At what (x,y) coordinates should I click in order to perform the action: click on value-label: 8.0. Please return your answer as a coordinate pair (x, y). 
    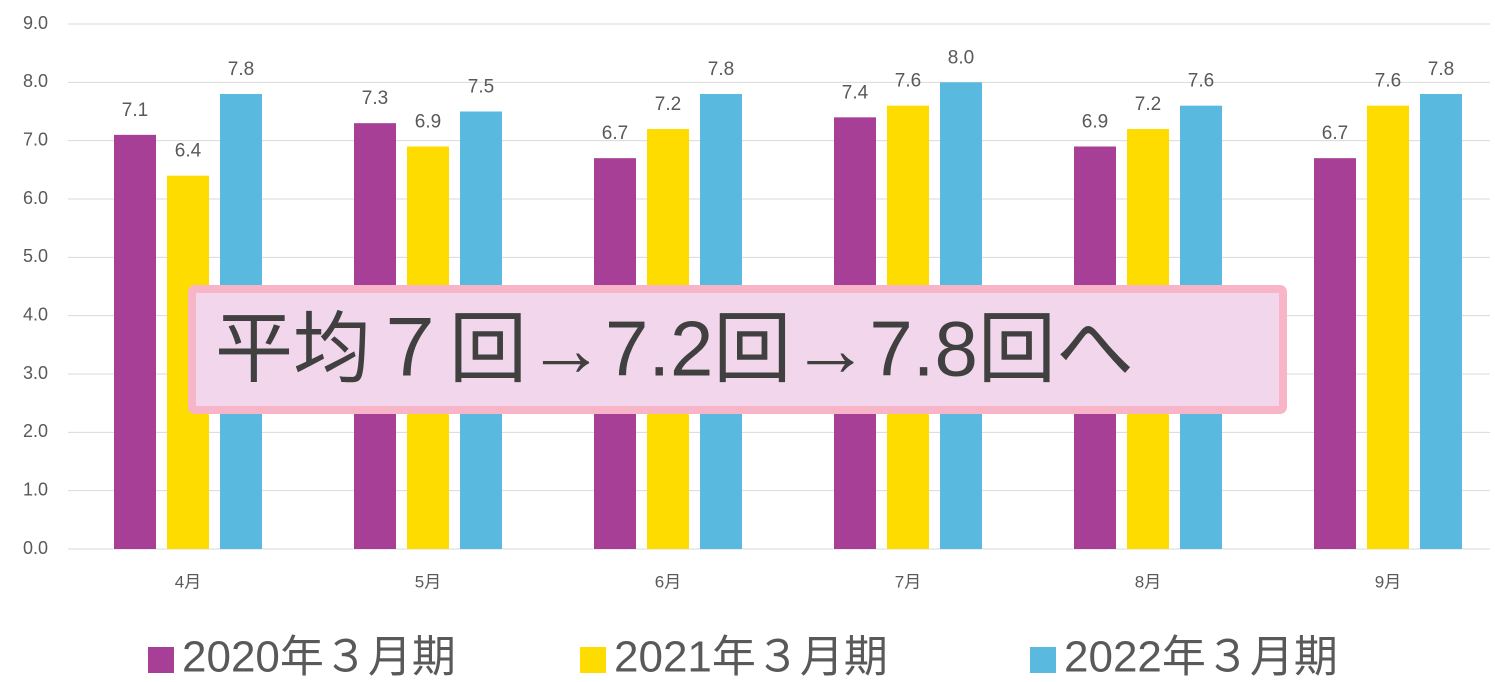
    Looking at the image, I should click on (961, 57).